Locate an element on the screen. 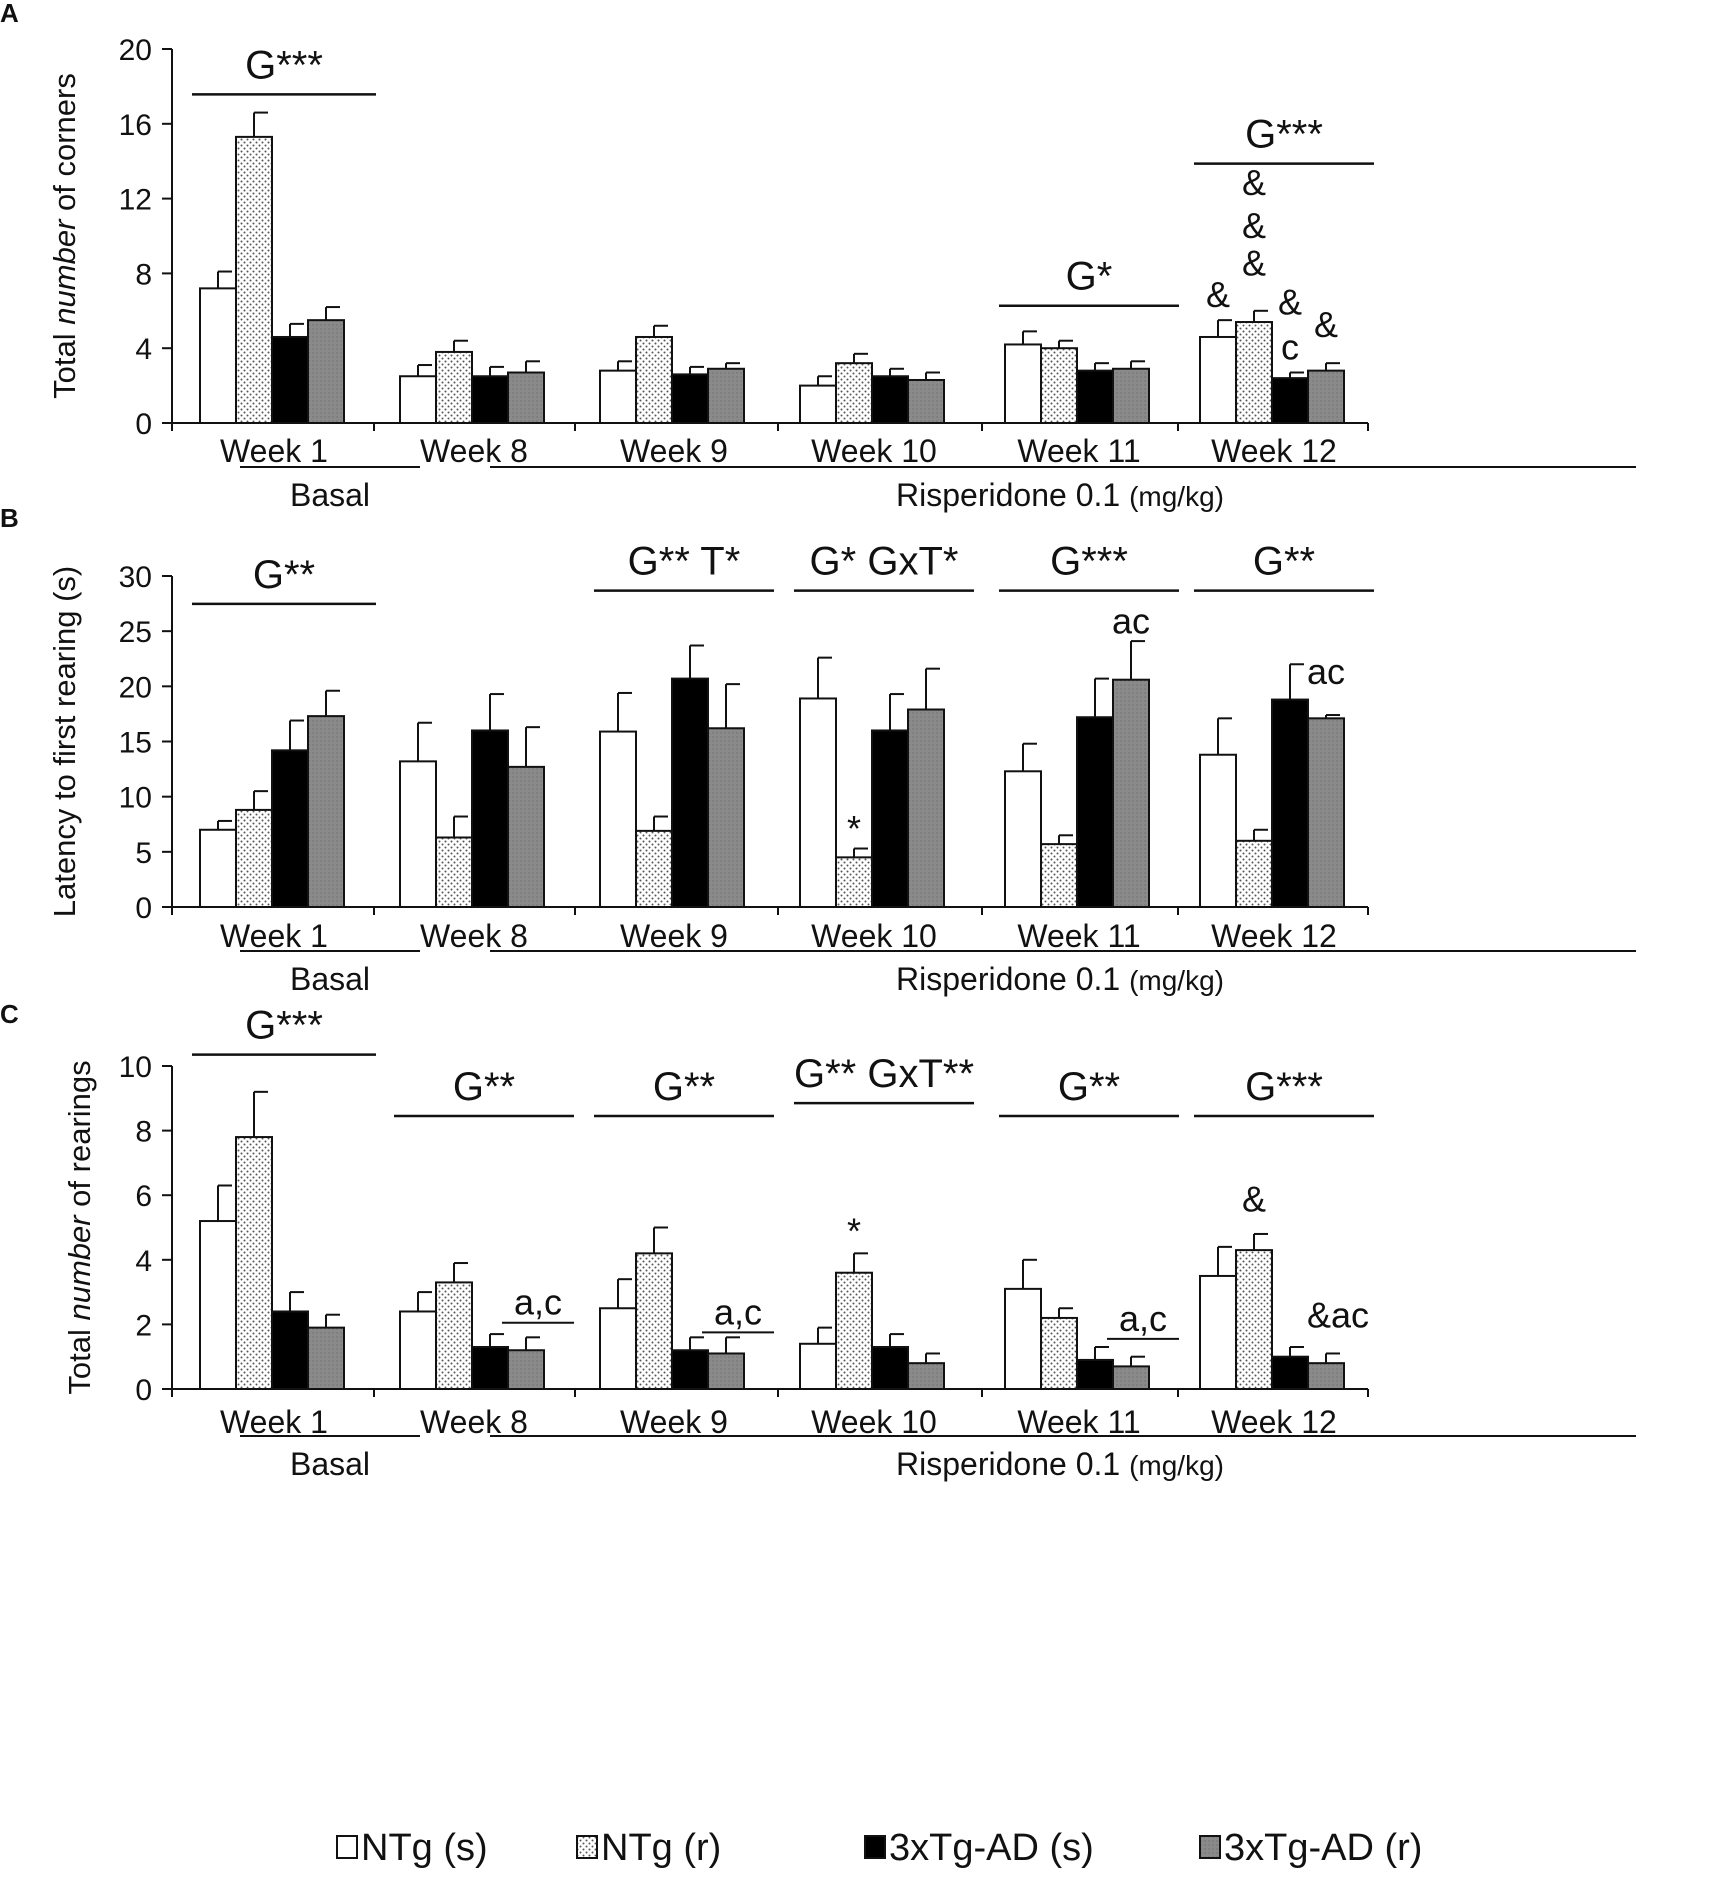 Image resolution: width=1713 pixels, height=1901 pixels. y-tick-label: 15 is located at coordinates (135, 743).